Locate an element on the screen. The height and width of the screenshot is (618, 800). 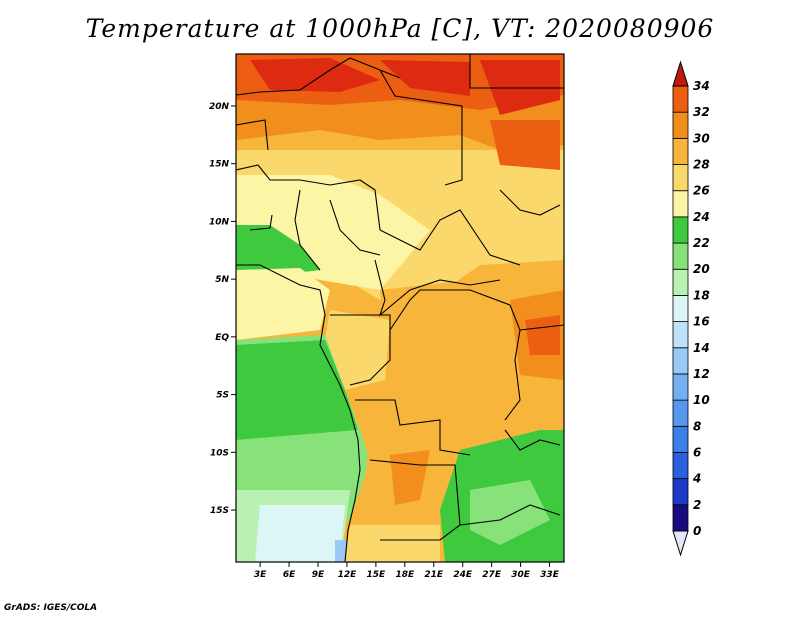
lon-label: 33E is located at coordinates (550, 575).